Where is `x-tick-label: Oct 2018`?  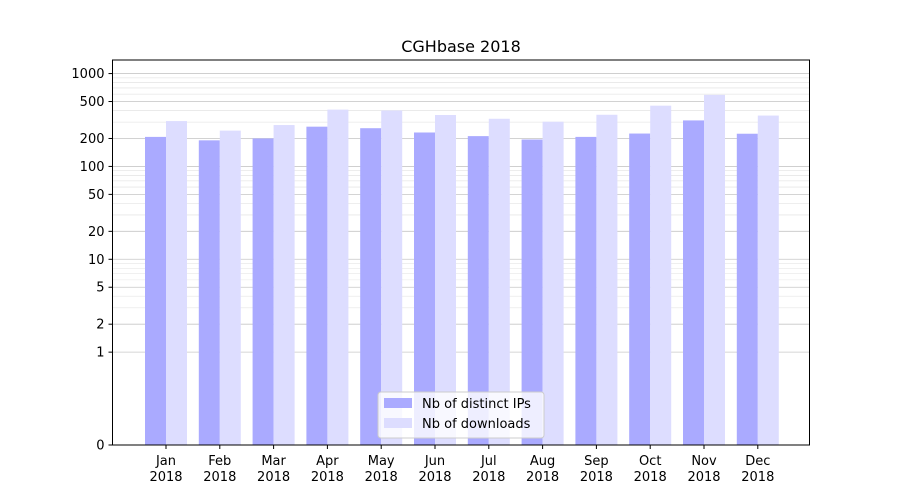 x-tick-label: Oct 2018 is located at coordinates (650, 469).